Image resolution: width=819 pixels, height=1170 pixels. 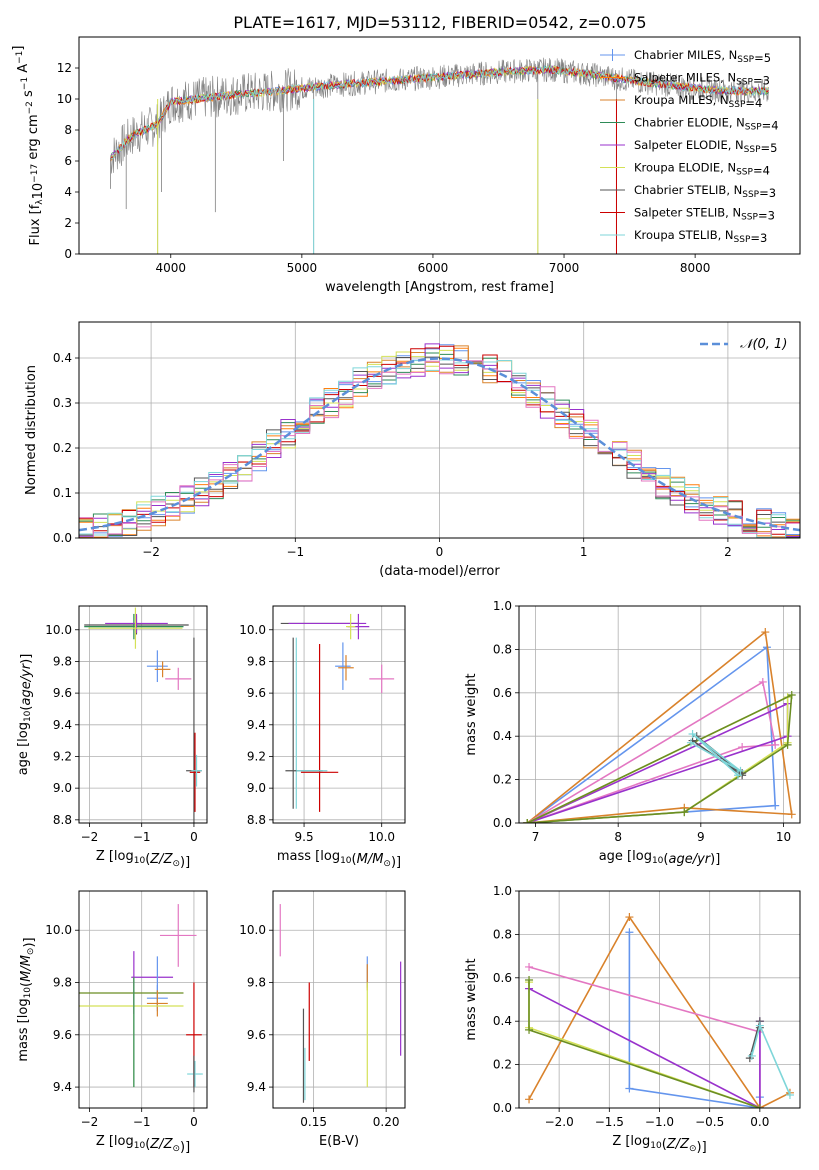 What do you see at coordinates (386, 1122) in the screenshot?
I see `x-tick-label: 0.20` at bounding box center [386, 1122].